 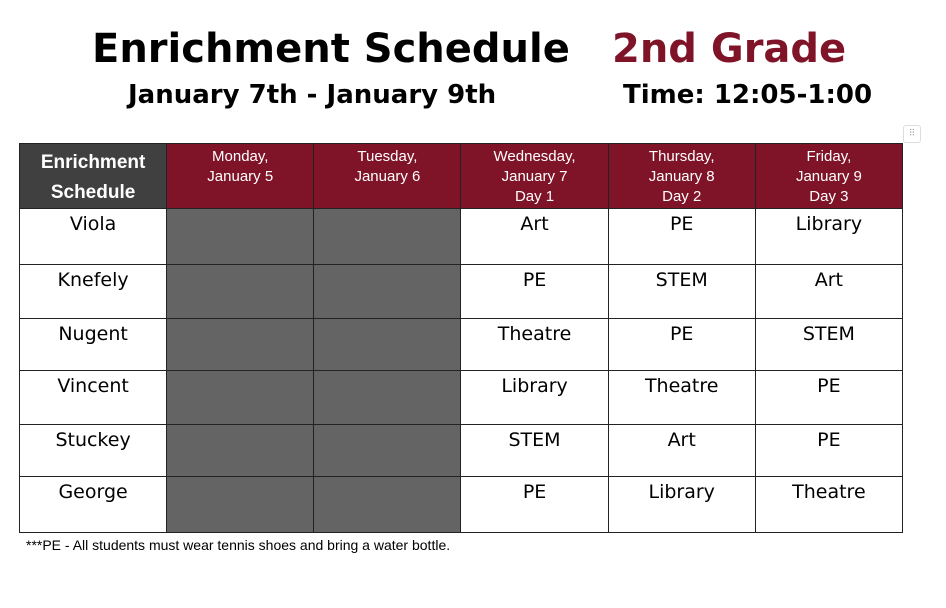 I want to click on day-header: Thursday, January 8 Day 2, so click(x=681, y=176).